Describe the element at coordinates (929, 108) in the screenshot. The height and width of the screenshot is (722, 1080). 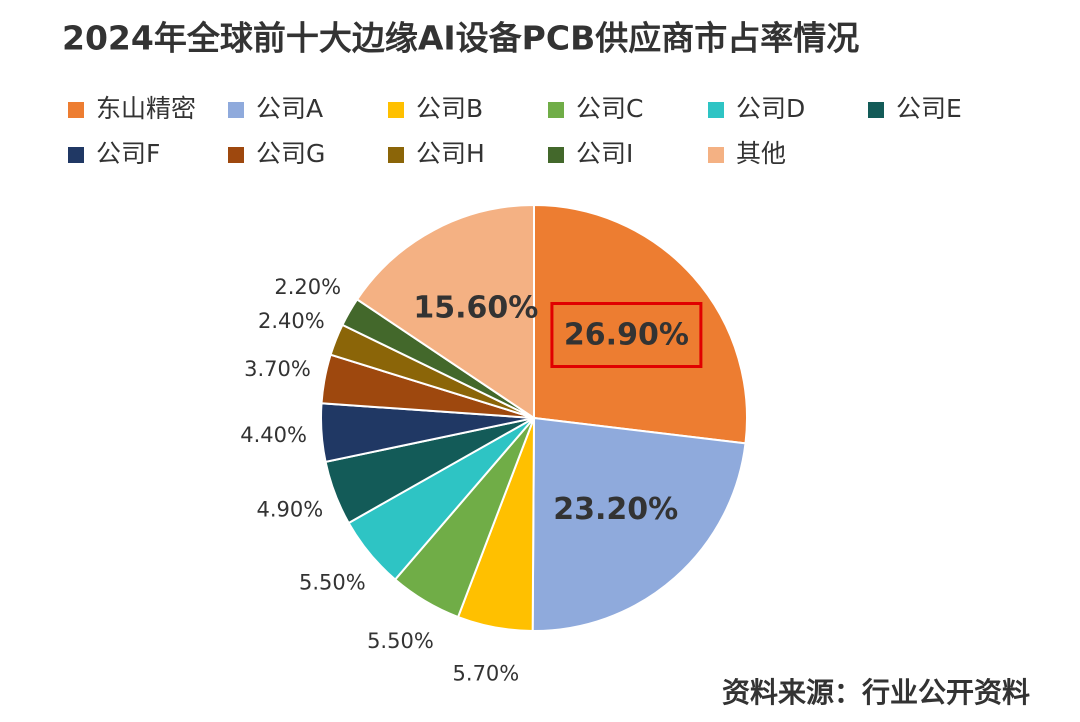
I see `legend-label: 公司E` at that location.